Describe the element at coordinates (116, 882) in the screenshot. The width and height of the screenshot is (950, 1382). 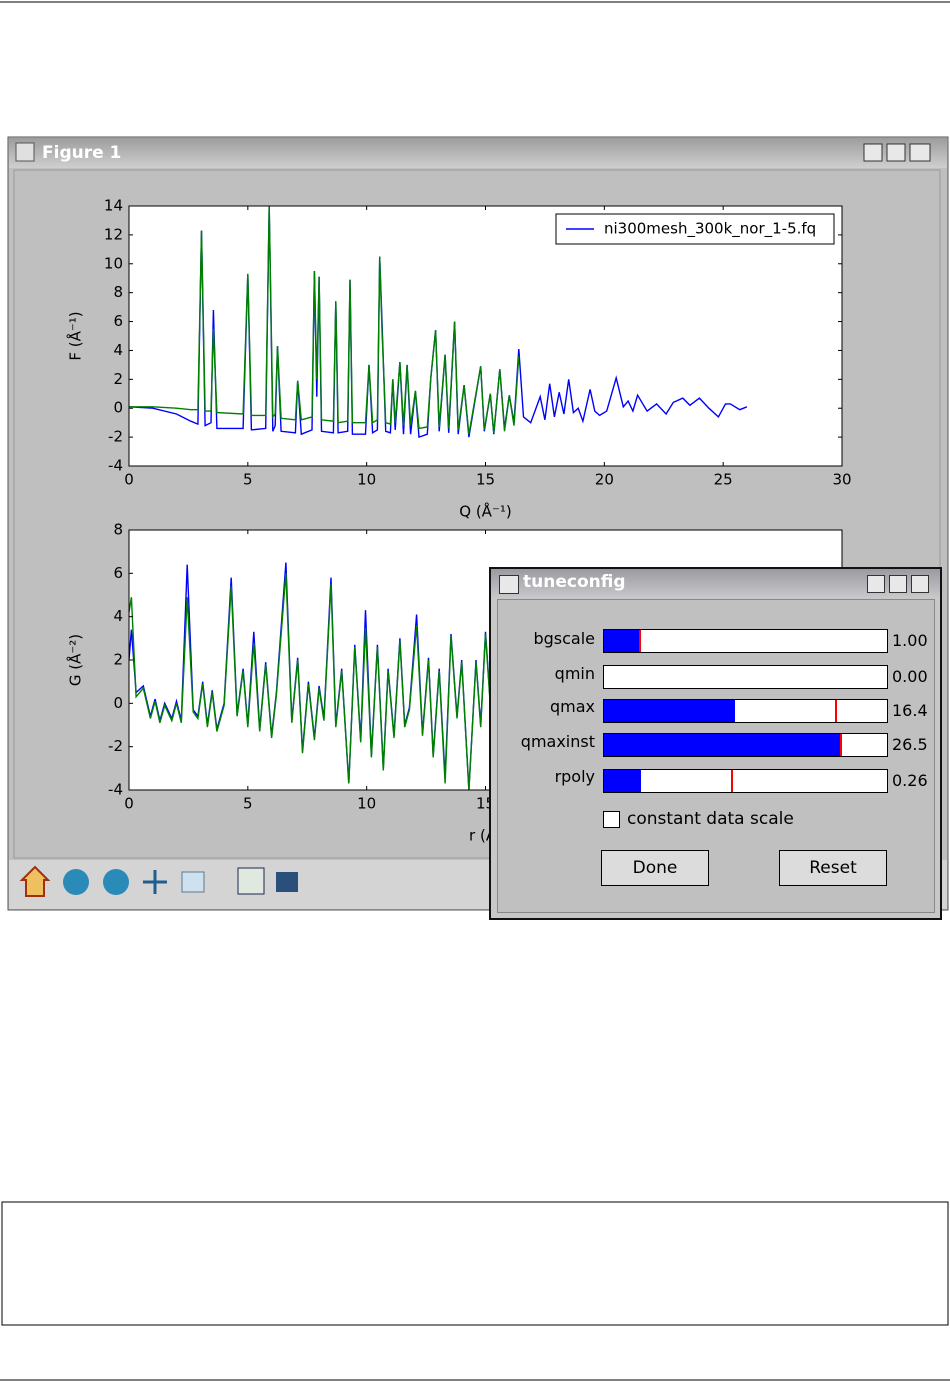
I see `forward-button` at that location.